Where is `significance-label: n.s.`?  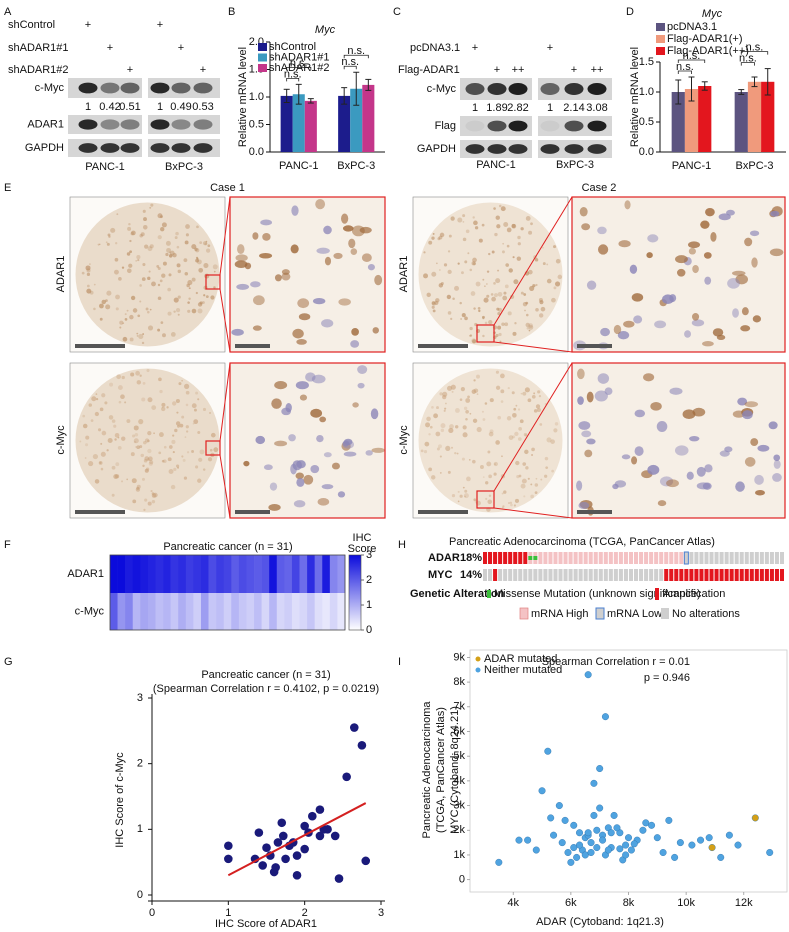
significance-label: n.s. is located at coordinates (685, 67).